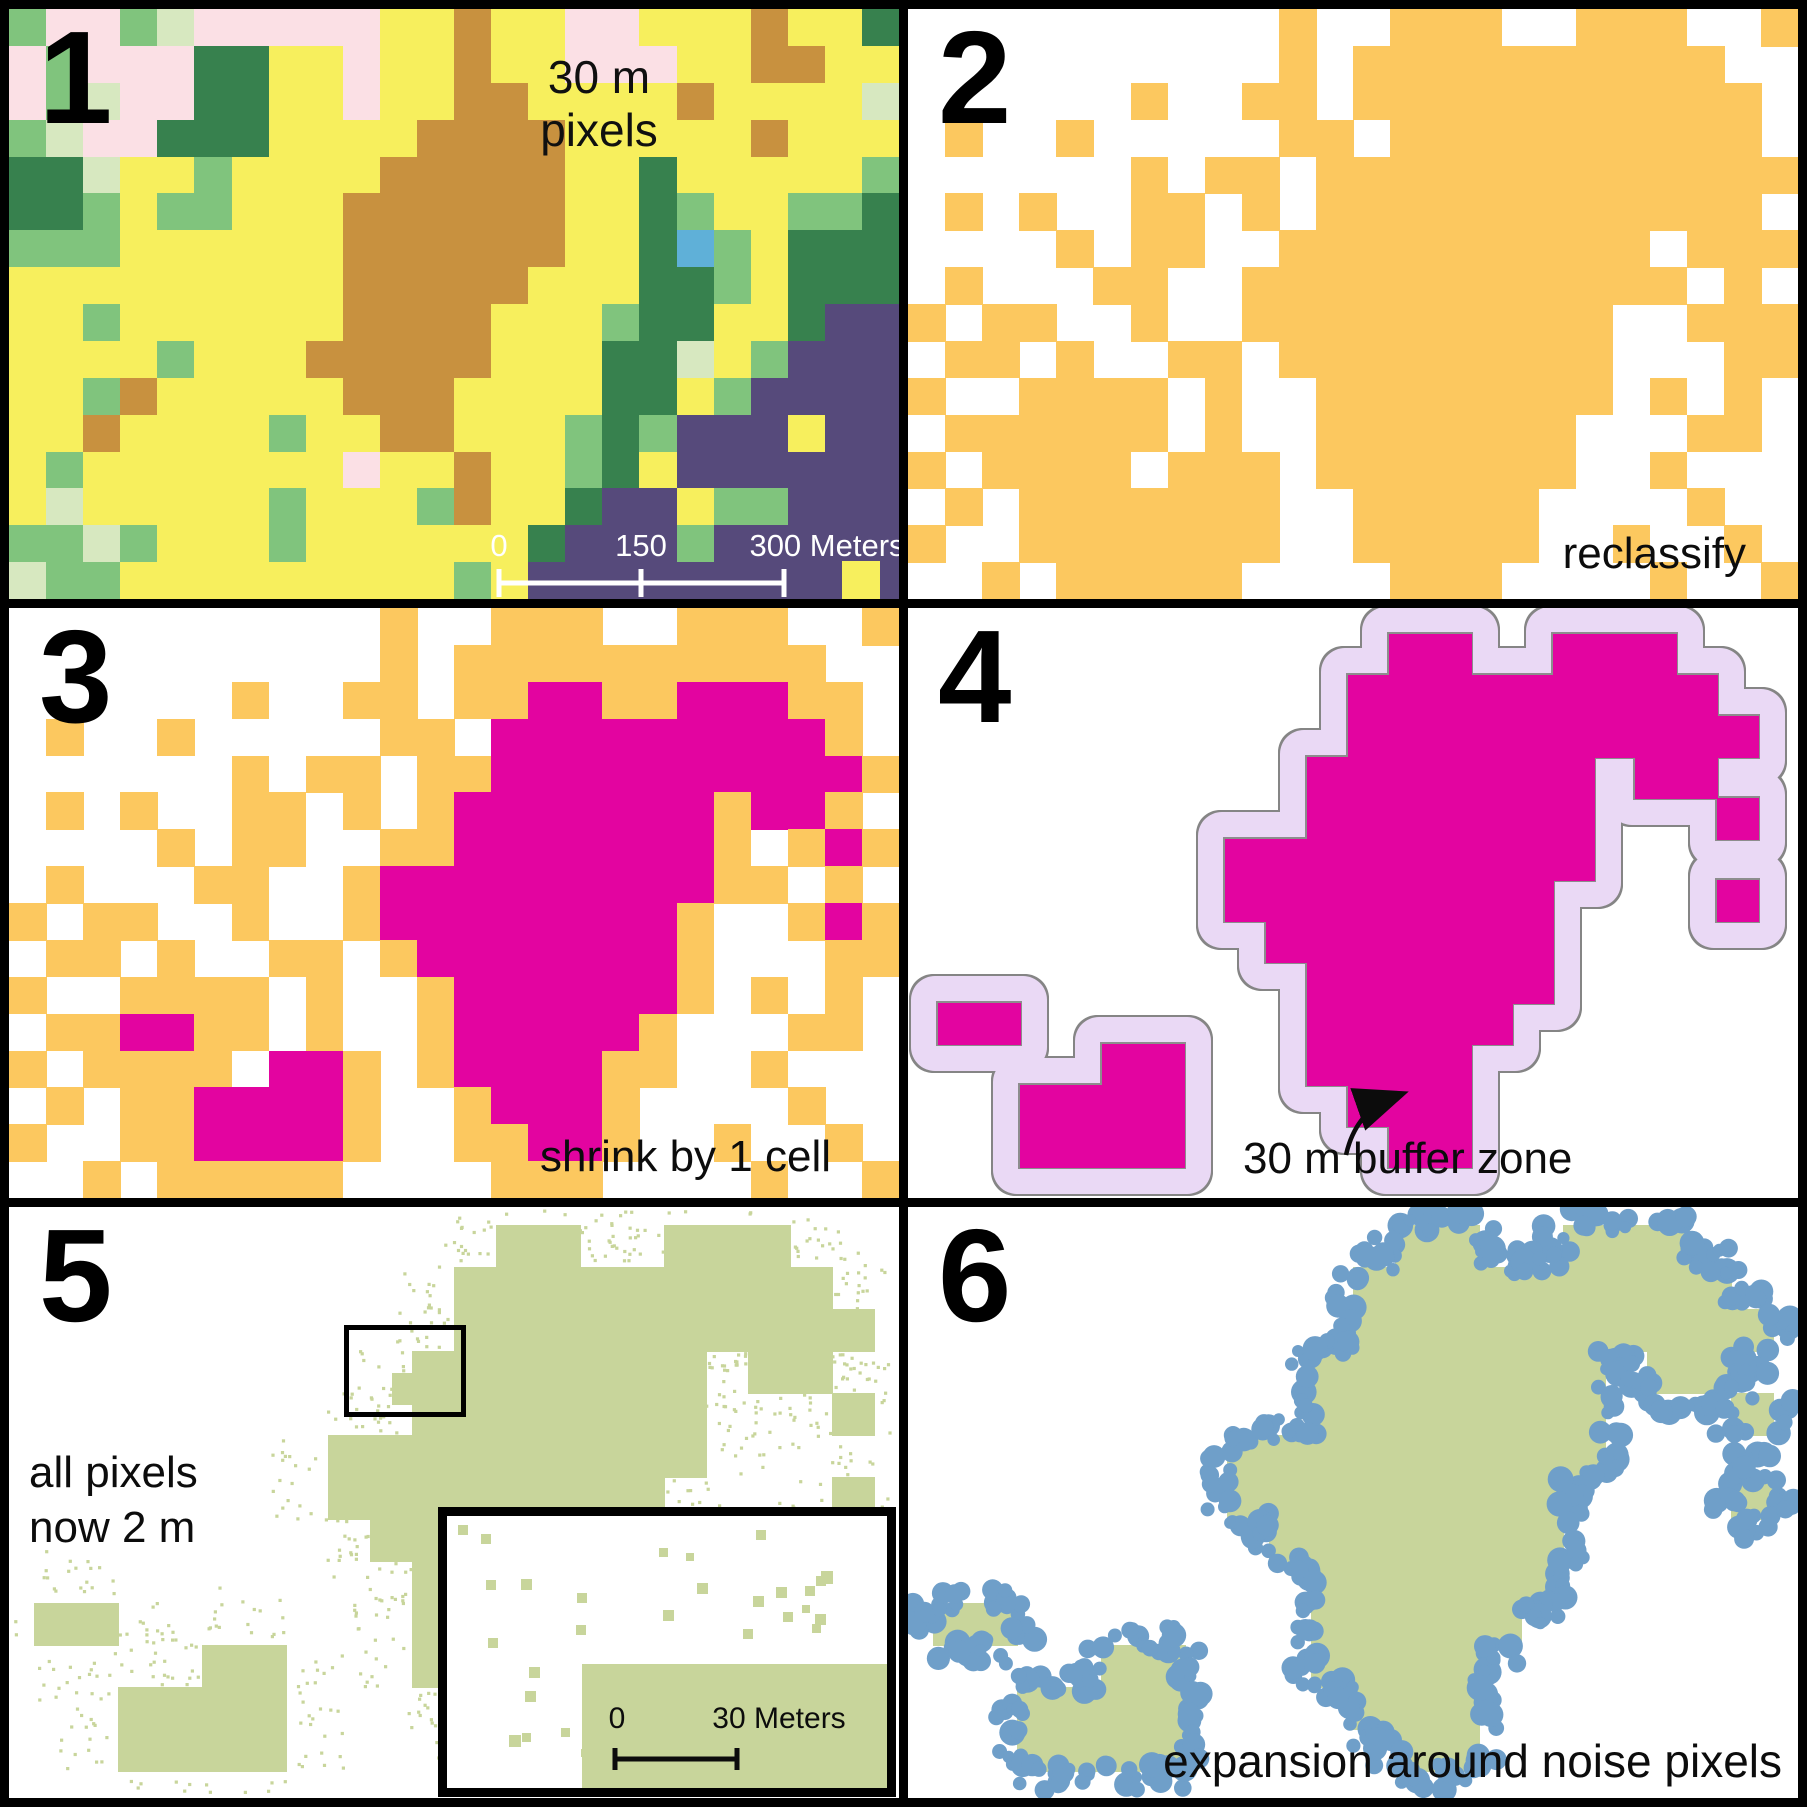 The width and height of the screenshot is (1807, 1807). What do you see at coordinates (1376, 1122) in the screenshot?
I see `arrow-path` at bounding box center [1376, 1122].